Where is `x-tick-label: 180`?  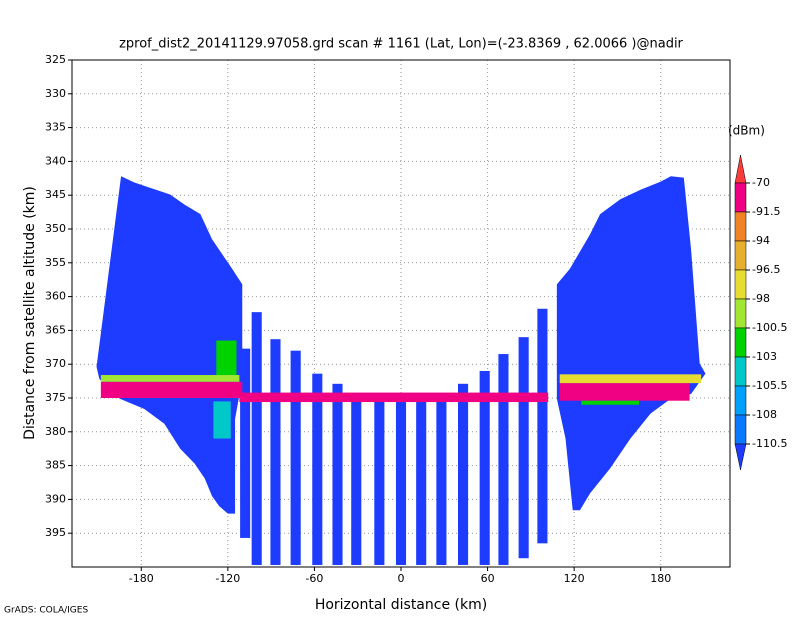
x-tick-label: 180 is located at coordinates (660, 578).